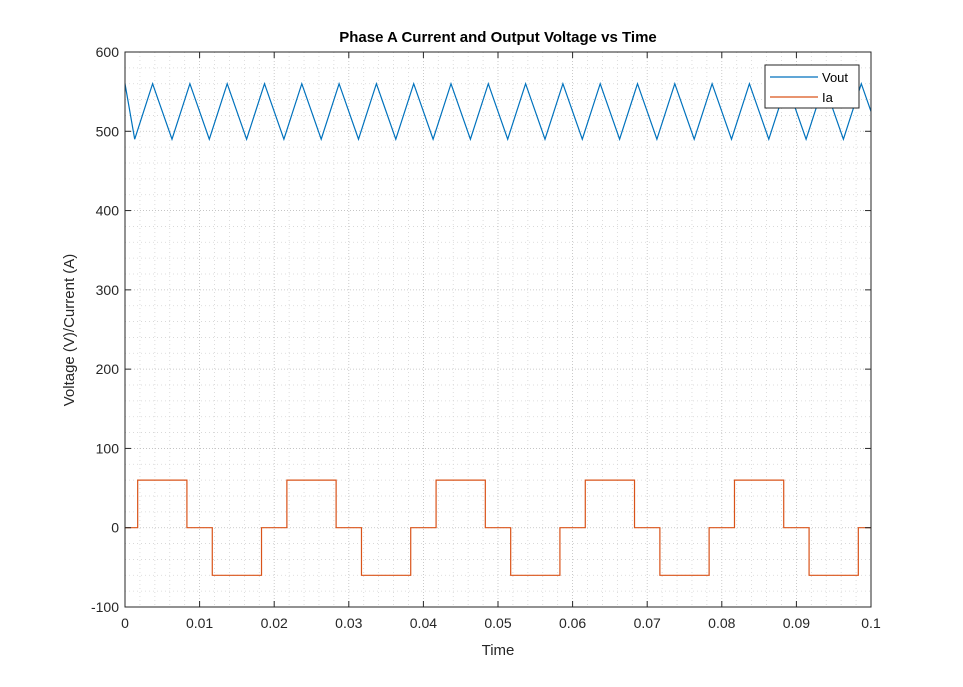  Describe the element at coordinates (105, 607) in the screenshot. I see `y-tick-label: -100` at that location.